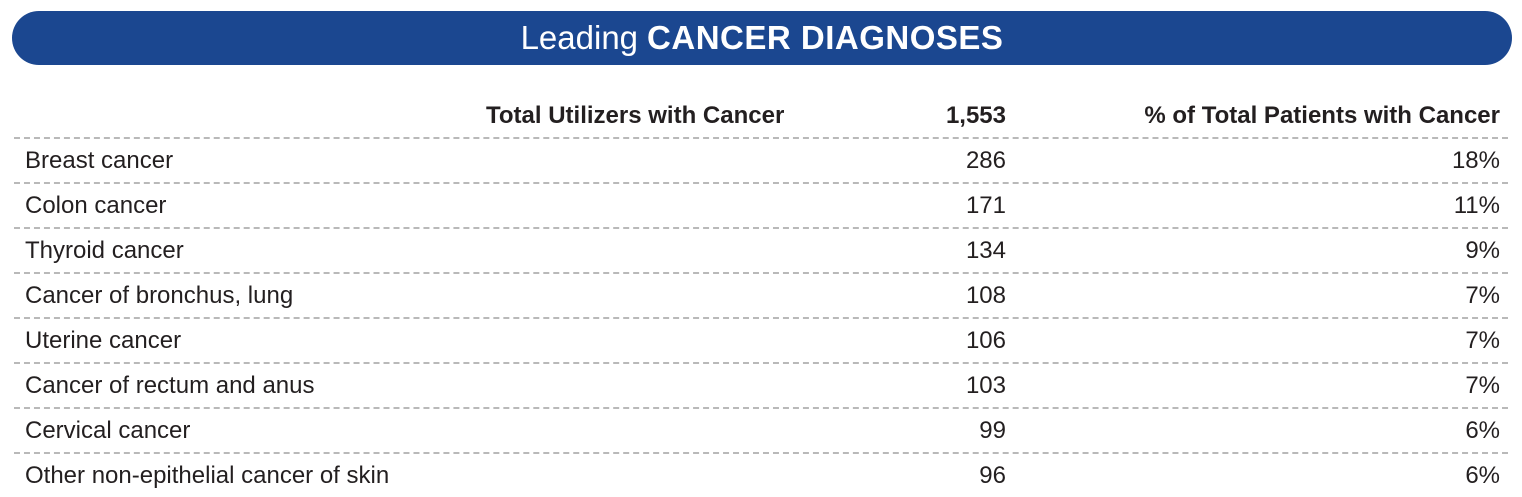  I want to click on diagnosis-count: 103, so click(985, 385).